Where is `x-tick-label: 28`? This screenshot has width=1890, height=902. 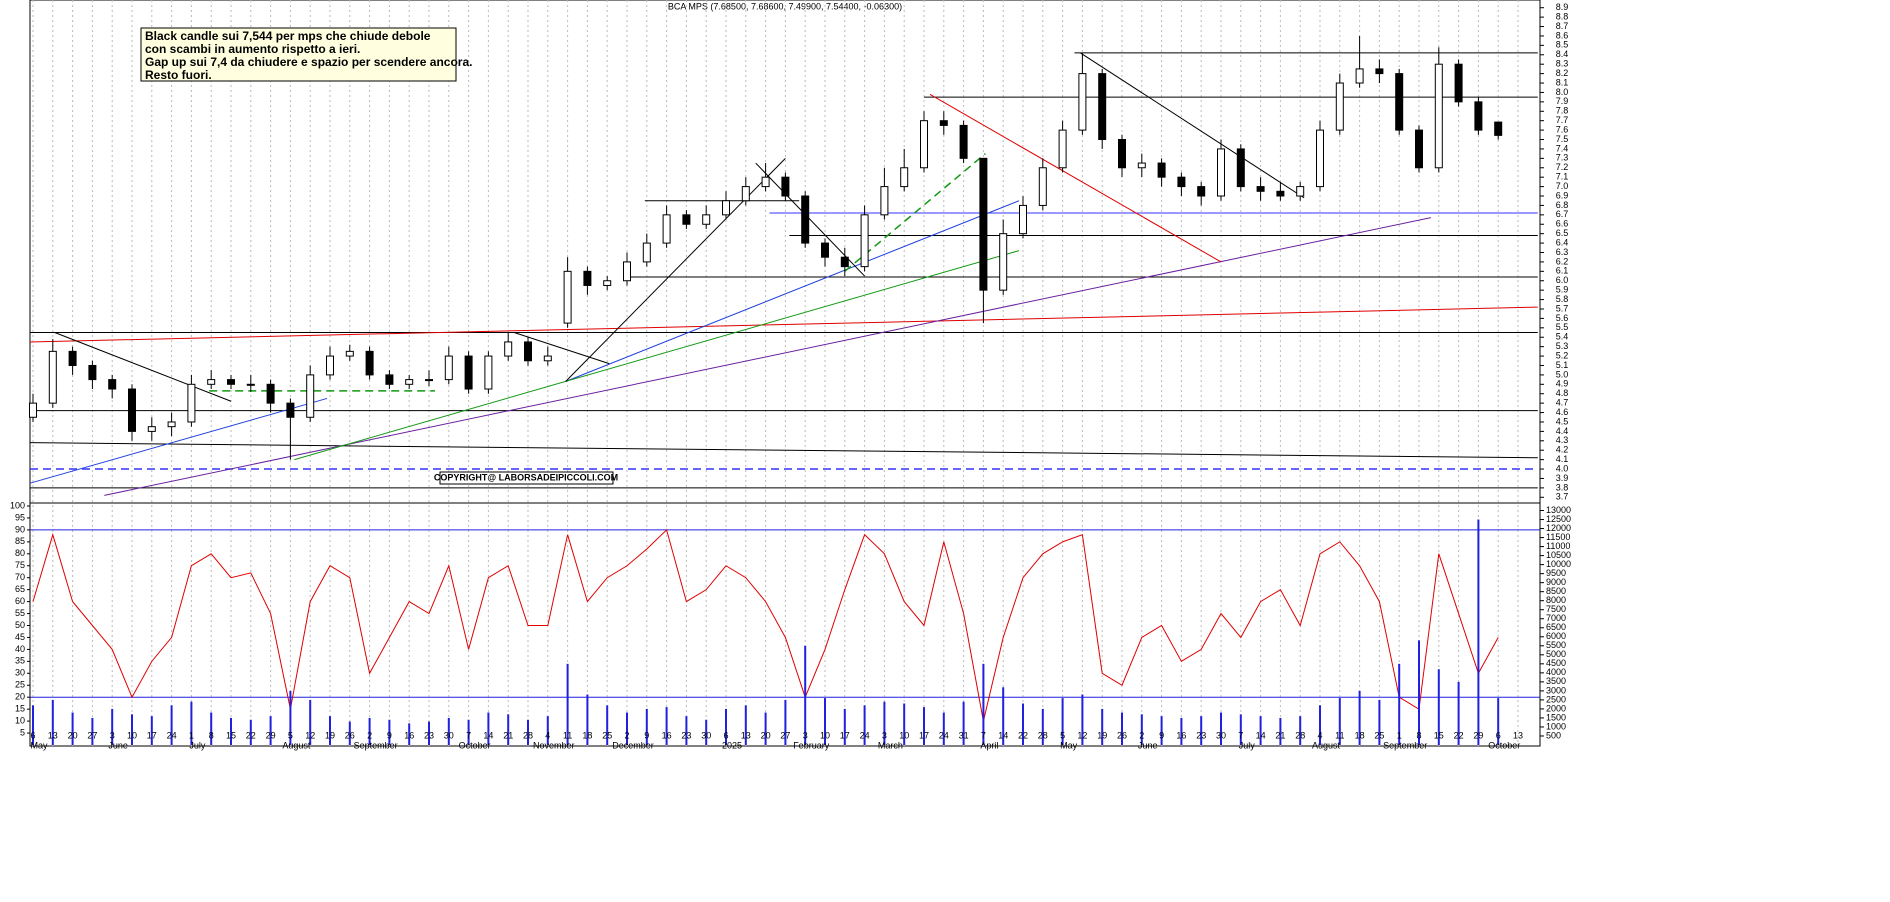
x-tick-label: 28 is located at coordinates (1300, 735).